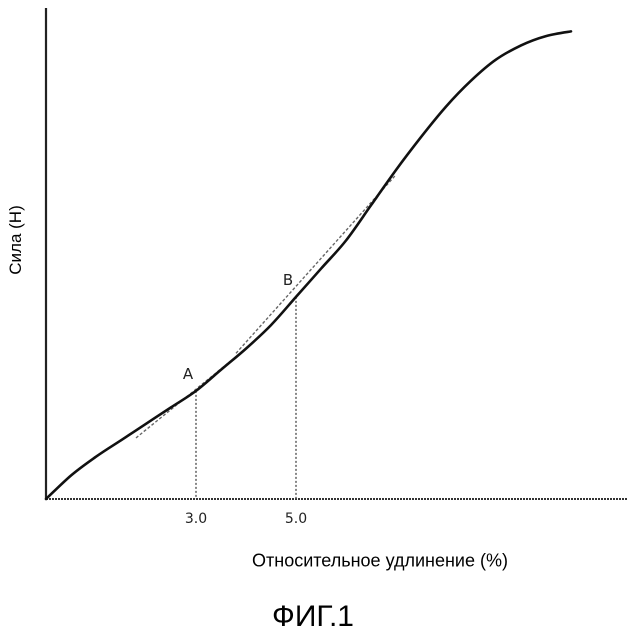  What do you see at coordinates (380, 561) in the screenshot?
I see `x-axis-label: Относительное удлинение (%)` at bounding box center [380, 561].